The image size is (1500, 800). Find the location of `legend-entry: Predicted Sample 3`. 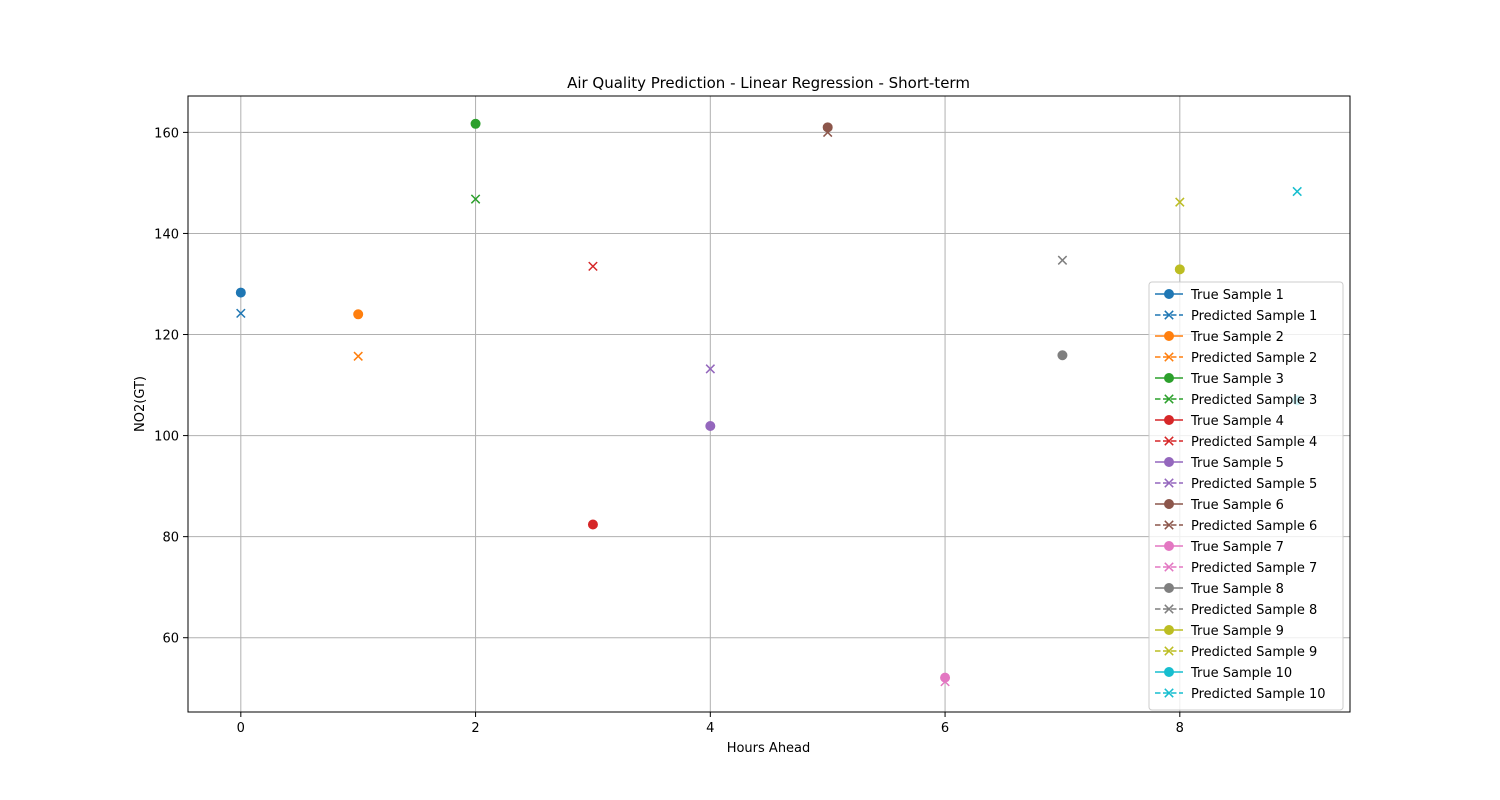

legend-entry: Predicted Sample 3 is located at coordinates (1236, 400).